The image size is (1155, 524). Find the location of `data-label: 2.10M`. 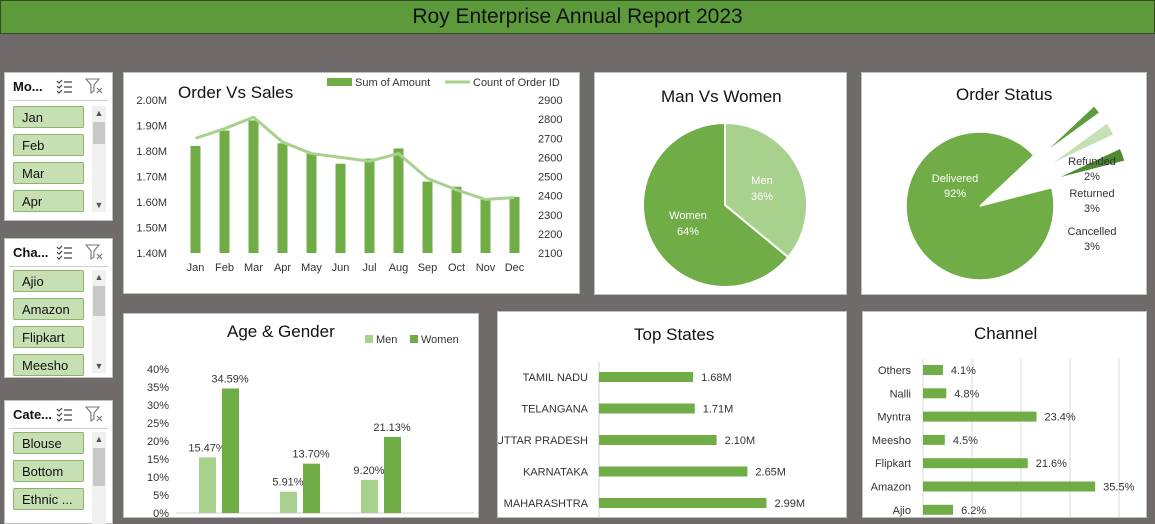

data-label: 2.10M is located at coordinates (740, 441).